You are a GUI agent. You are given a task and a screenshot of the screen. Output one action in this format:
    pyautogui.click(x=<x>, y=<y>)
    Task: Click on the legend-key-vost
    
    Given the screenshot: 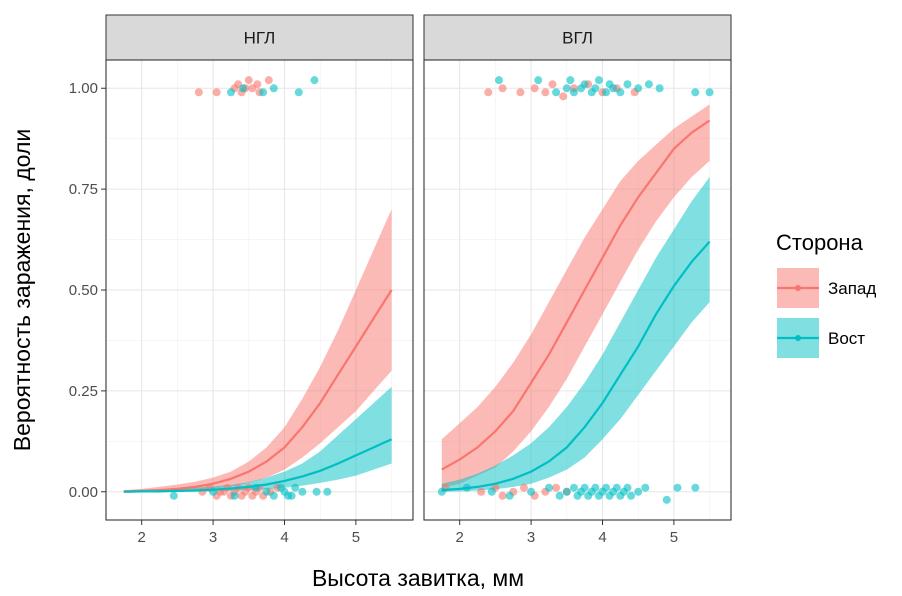 What is the action you would take?
    pyautogui.click(x=798, y=338)
    